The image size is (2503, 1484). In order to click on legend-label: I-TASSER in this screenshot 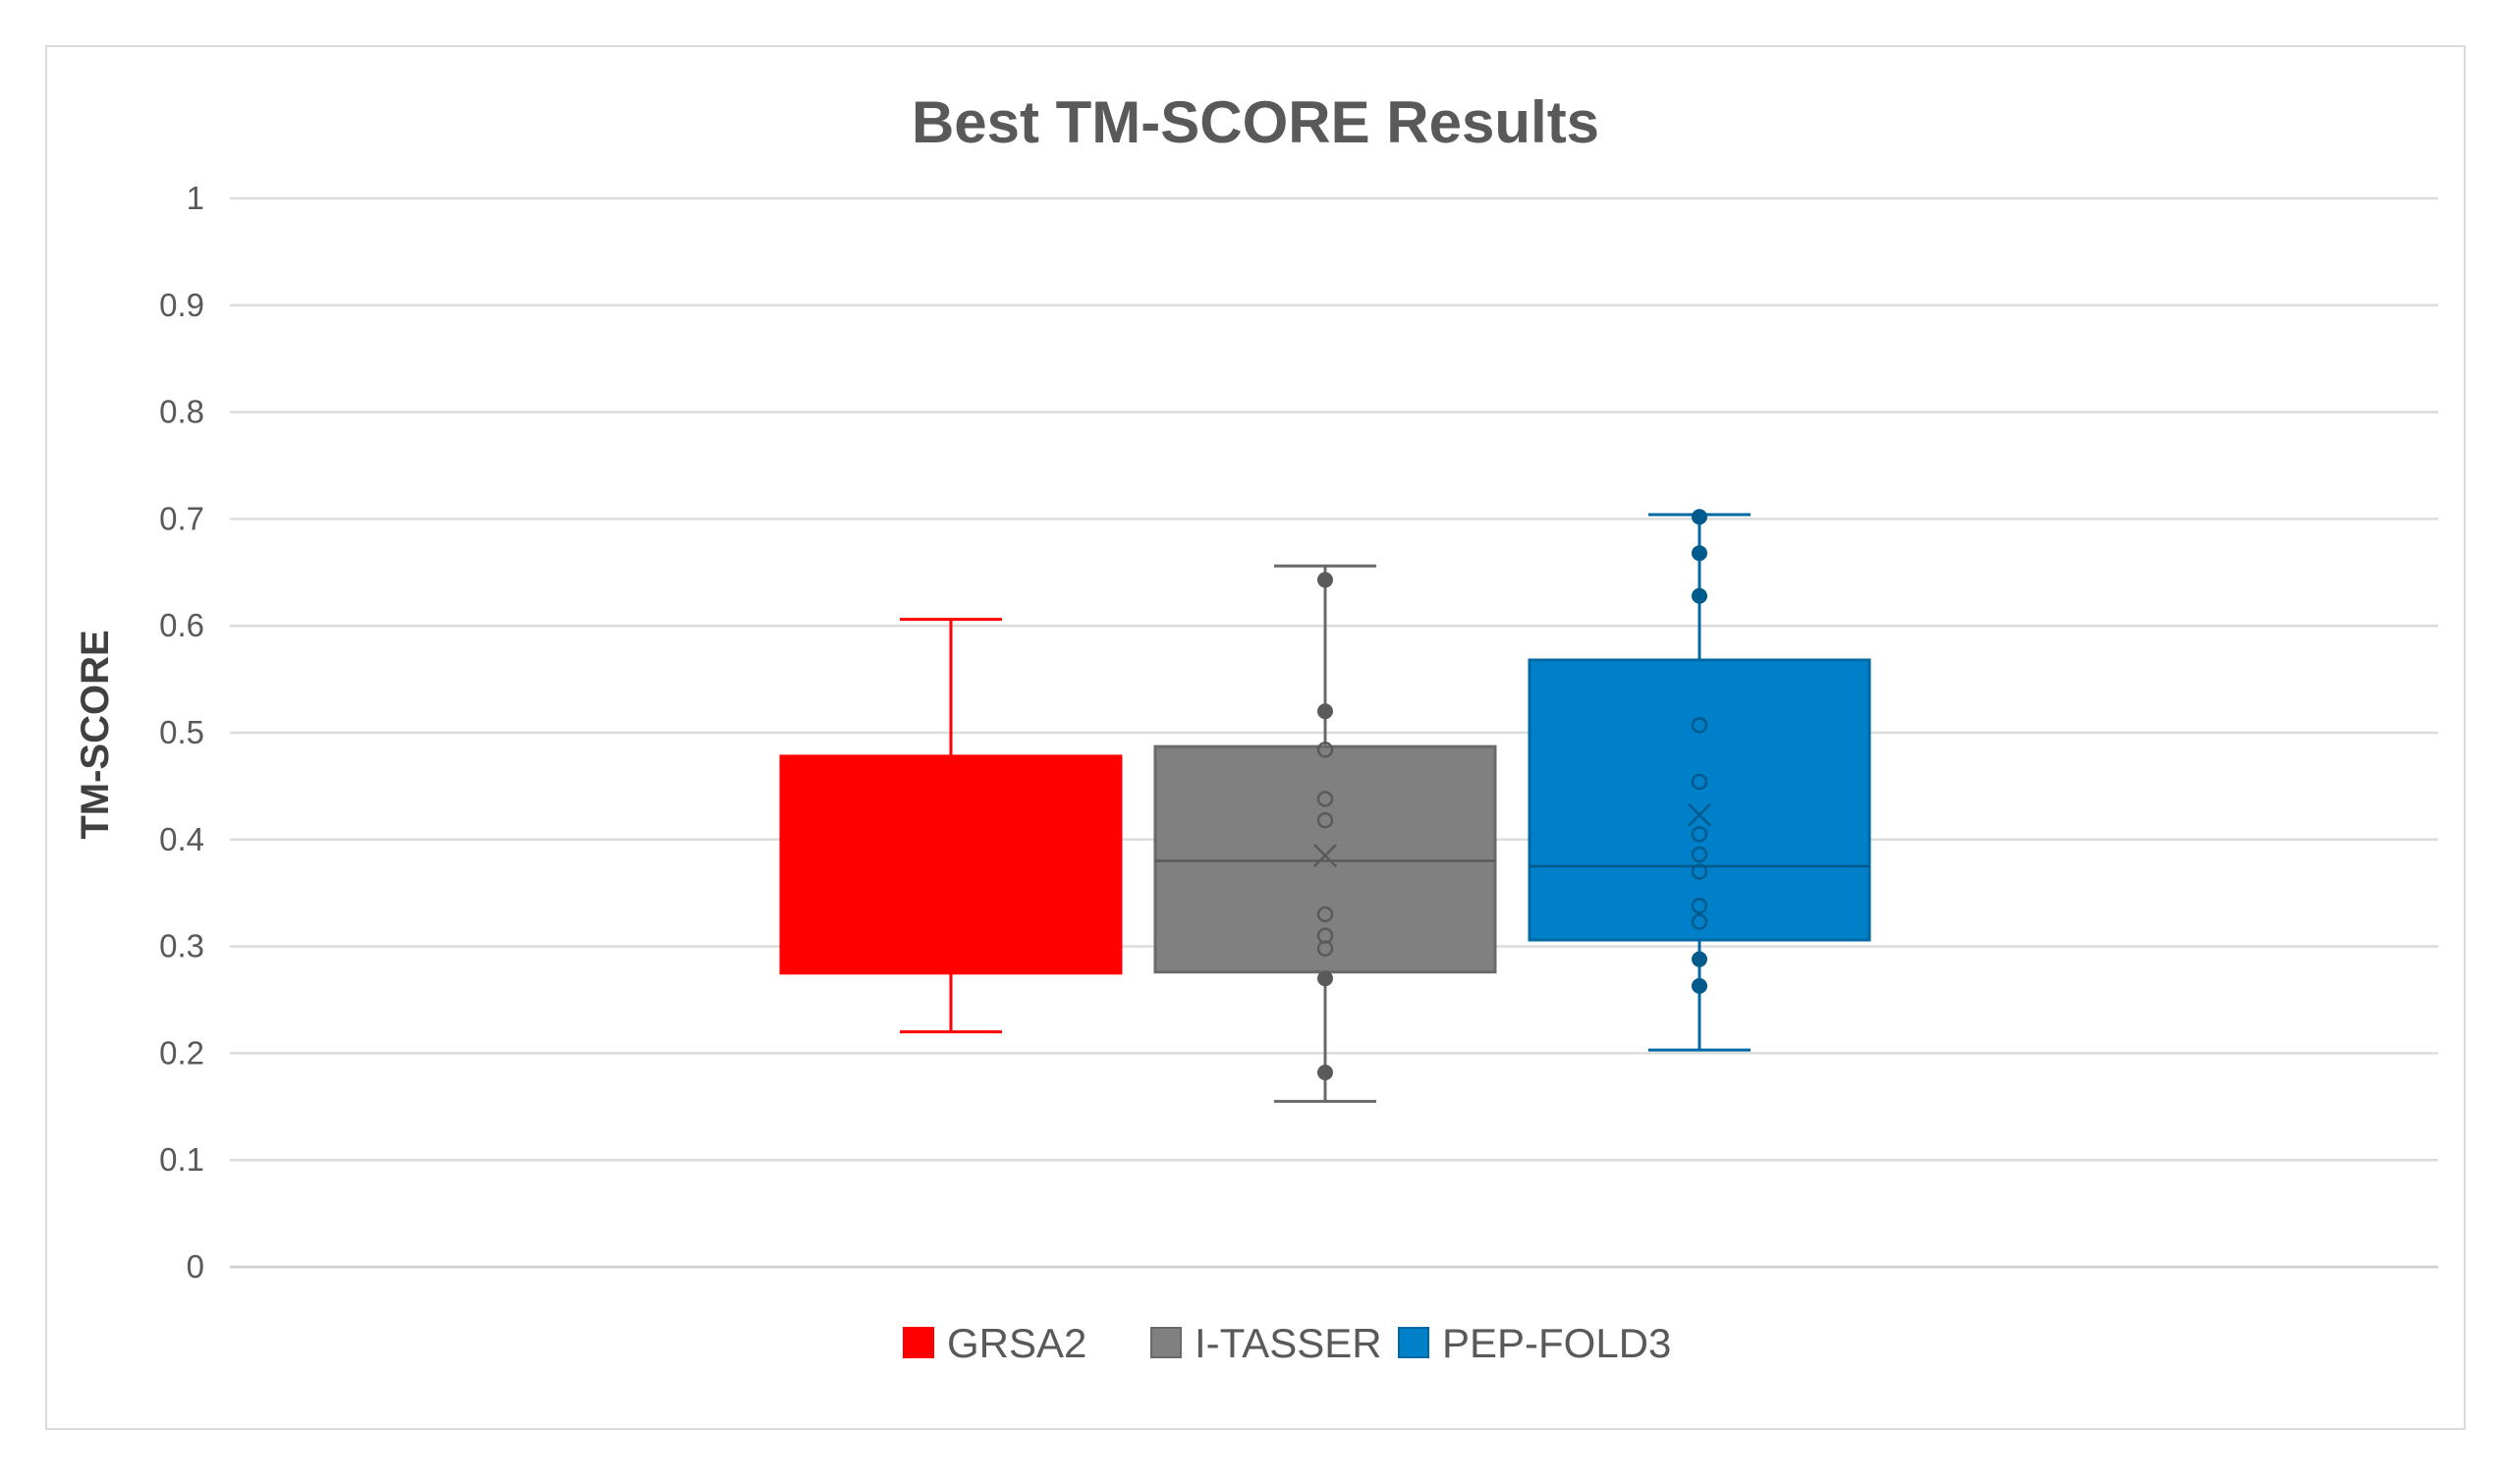, I will do `click(1288, 1343)`.